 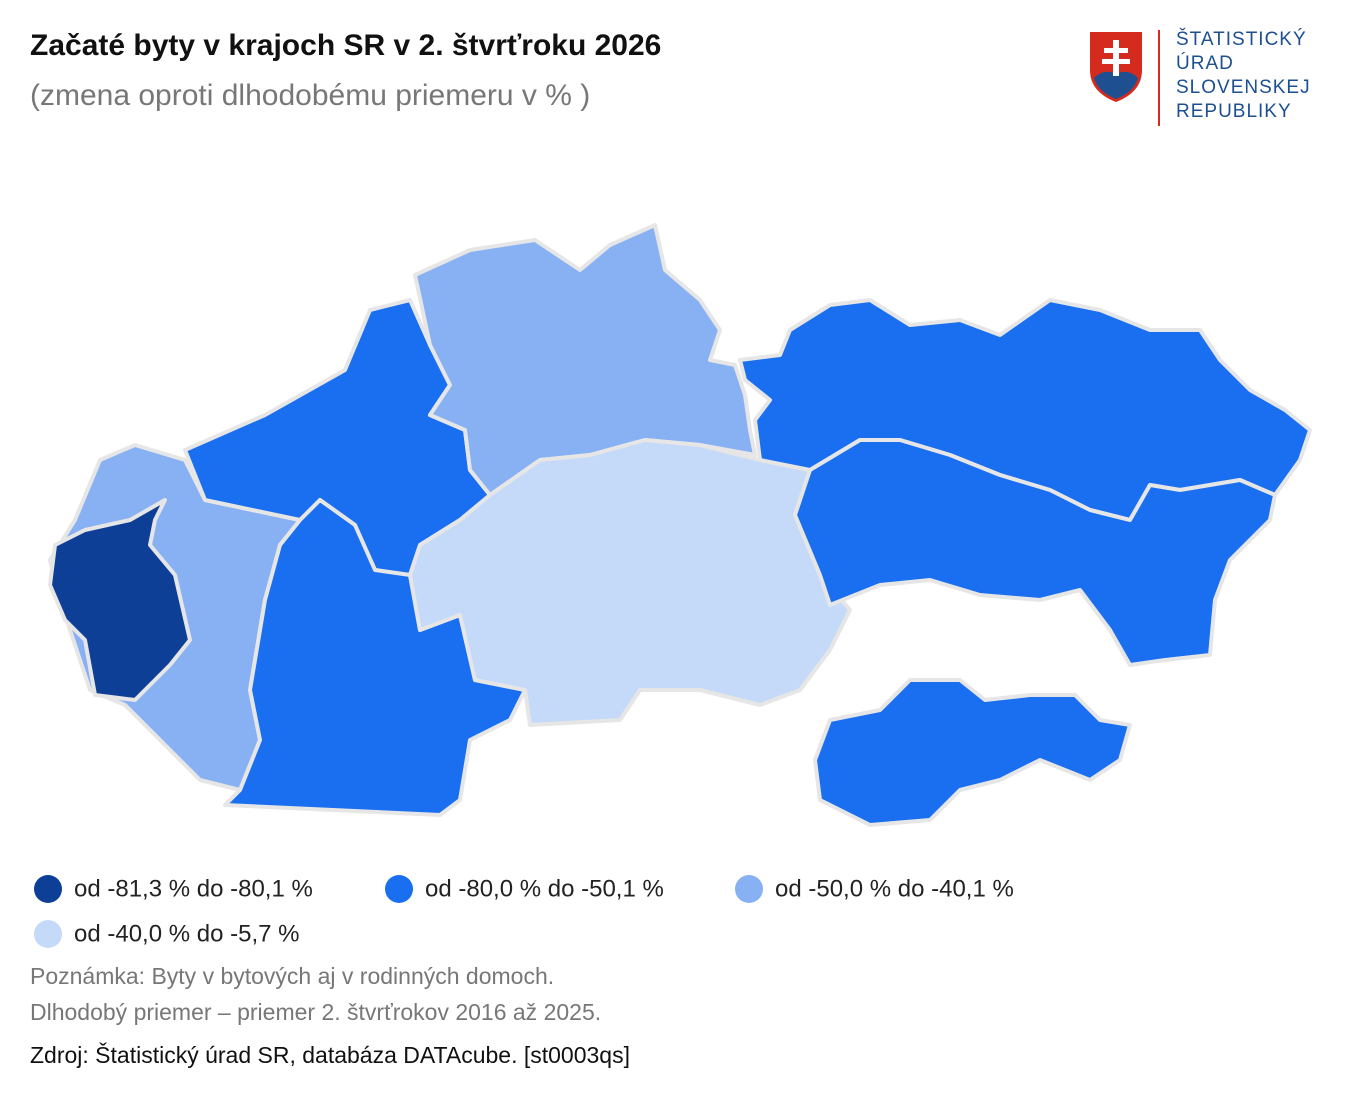 I want to click on logo-text: REPUBLIKY, so click(x=1234, y=111).